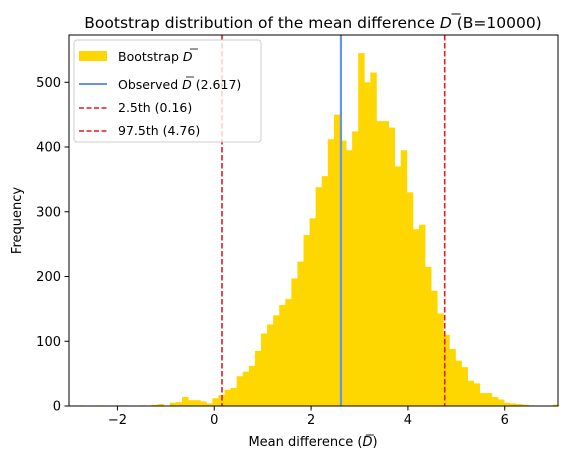 The width and height of the screenshot is (571, 463). I want to click on legend-label-observed: Observed D (2.617), so click(179, 84).